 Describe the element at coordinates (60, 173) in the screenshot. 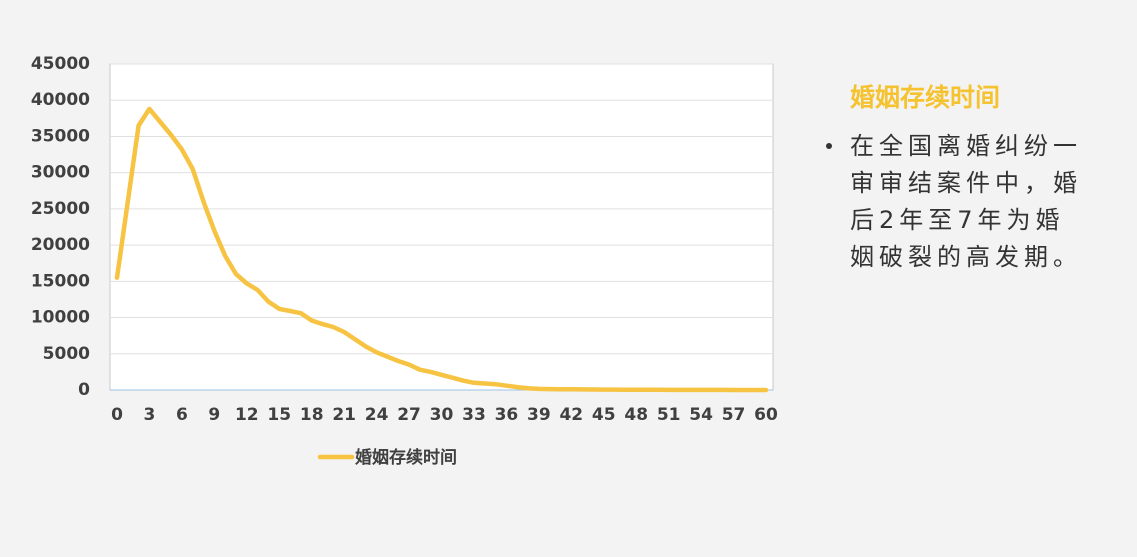

I see `y-tick-label: 30000` at that location.